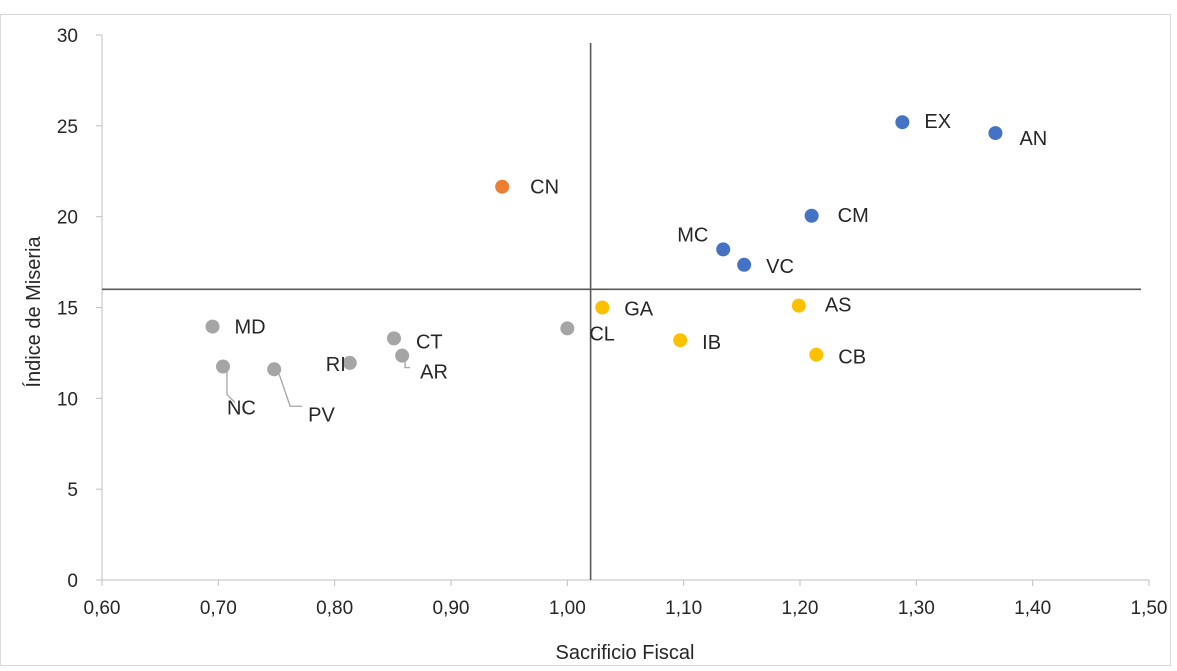 This screenshot has height=671, width=1177. What do you see at coordinates (250, 328) in the screenshot?
I see `point-label-md: MD` at bounding box center [250, 328].